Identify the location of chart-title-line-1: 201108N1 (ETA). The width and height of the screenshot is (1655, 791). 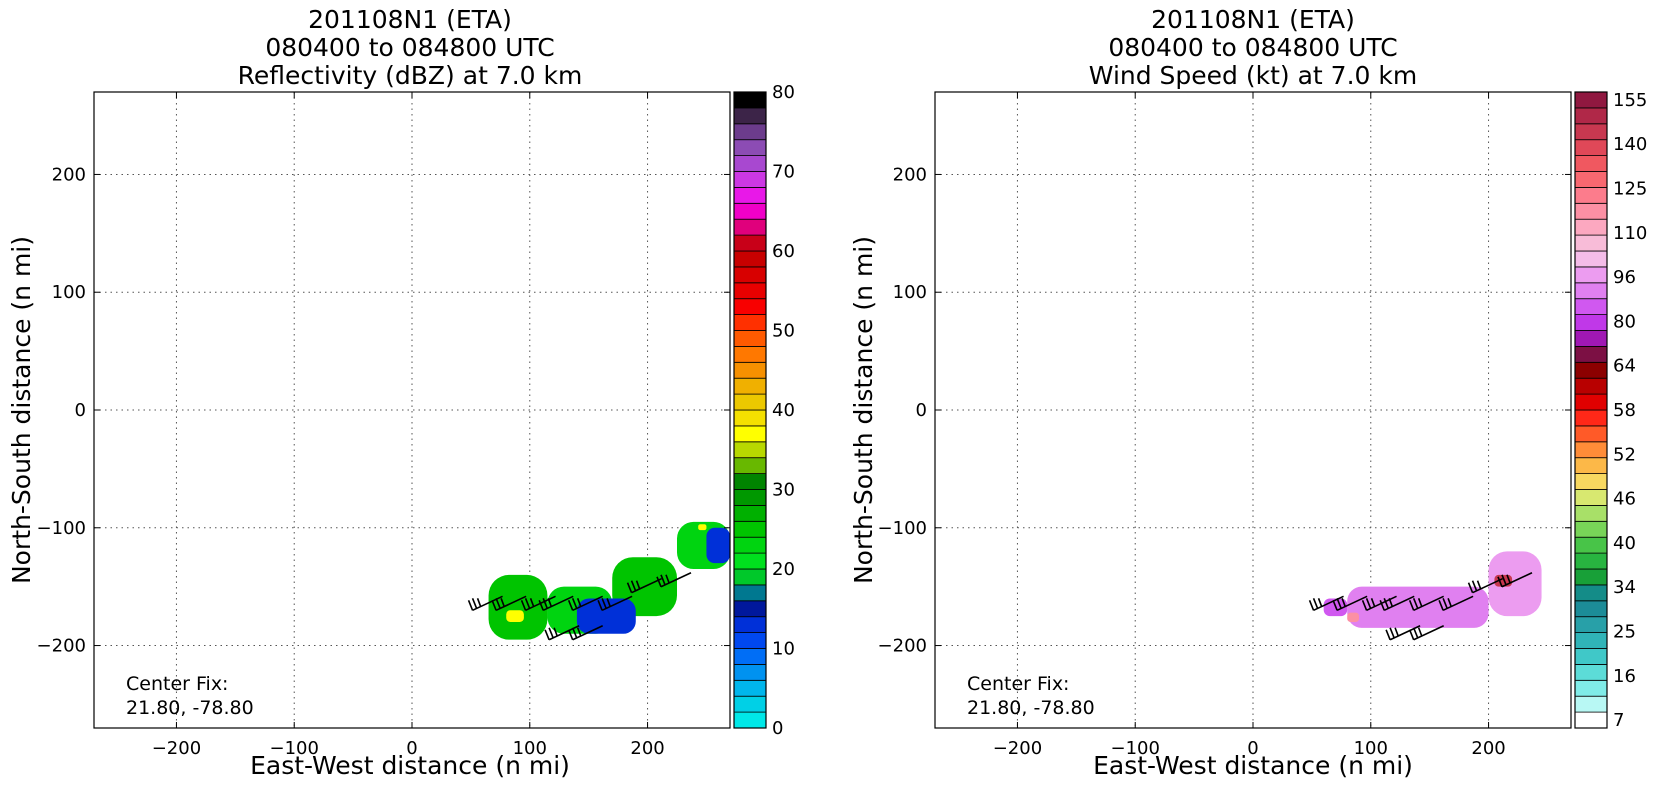
(1253, 19).